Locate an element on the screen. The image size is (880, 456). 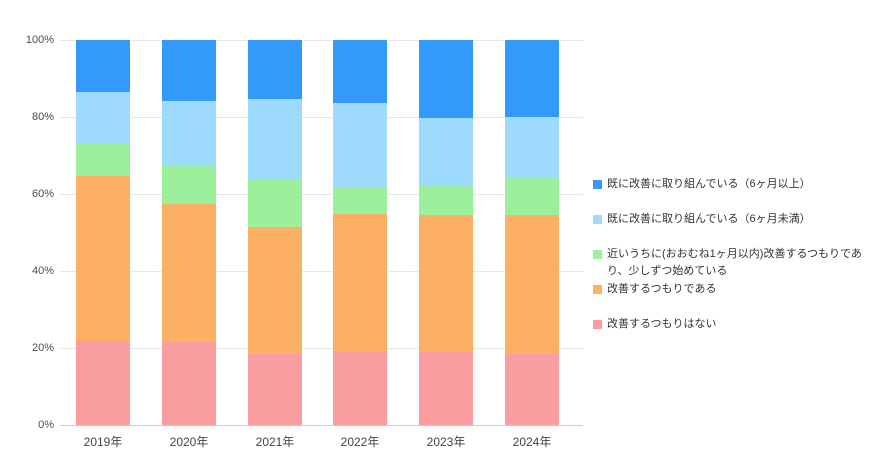
x-tick-label: 2022年 is located at coordinates (360, 442).